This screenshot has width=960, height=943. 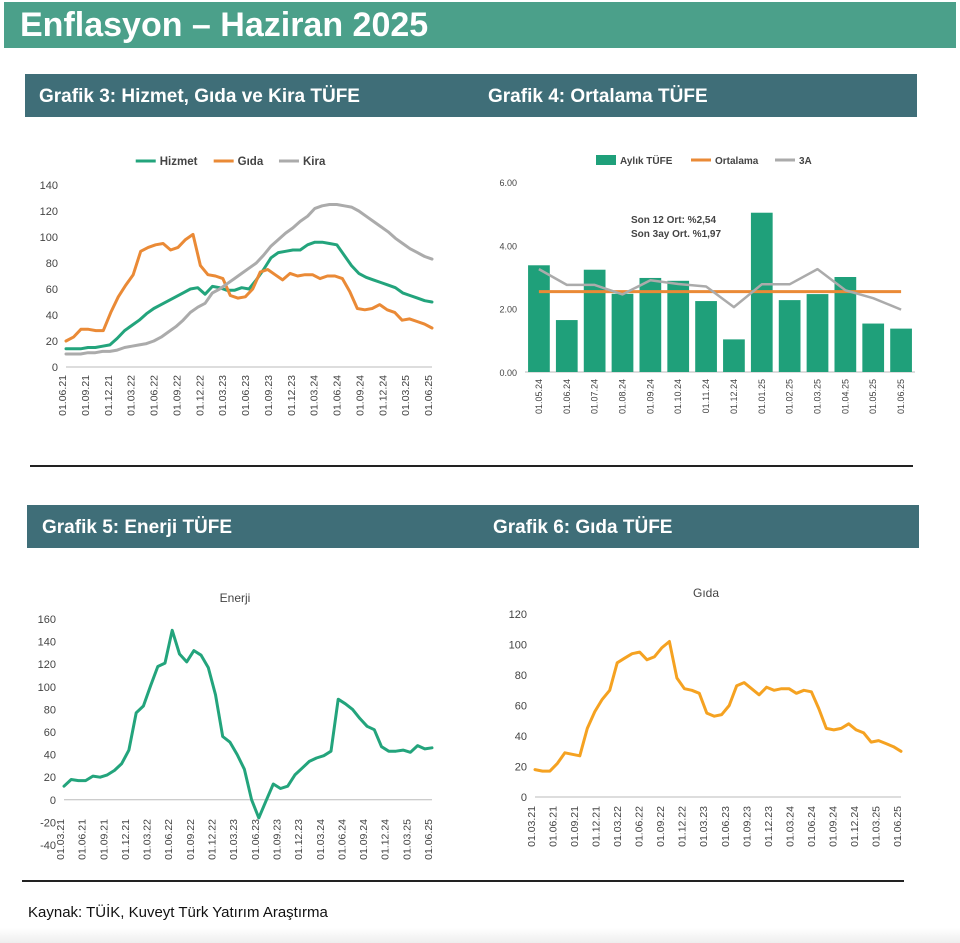 What do you see at coordinates (583, 527) in the screenshot?
I see `panel-title-grafik6: Grafik 6: Gıda TÜFE` at bounding box center [583, 527].